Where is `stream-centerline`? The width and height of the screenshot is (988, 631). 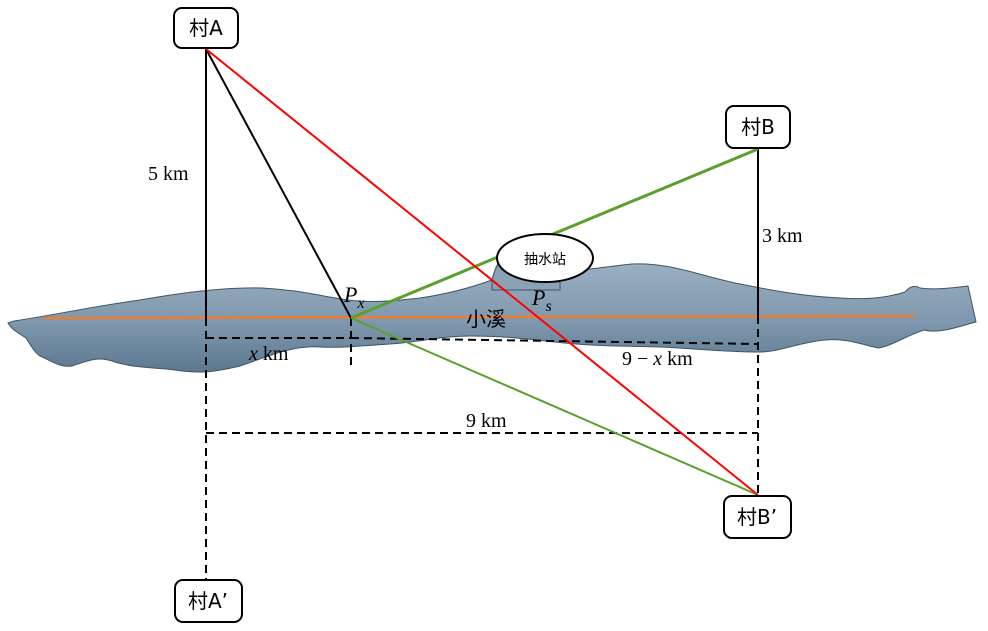
stream-centerline is located at coordinates (479, 317).